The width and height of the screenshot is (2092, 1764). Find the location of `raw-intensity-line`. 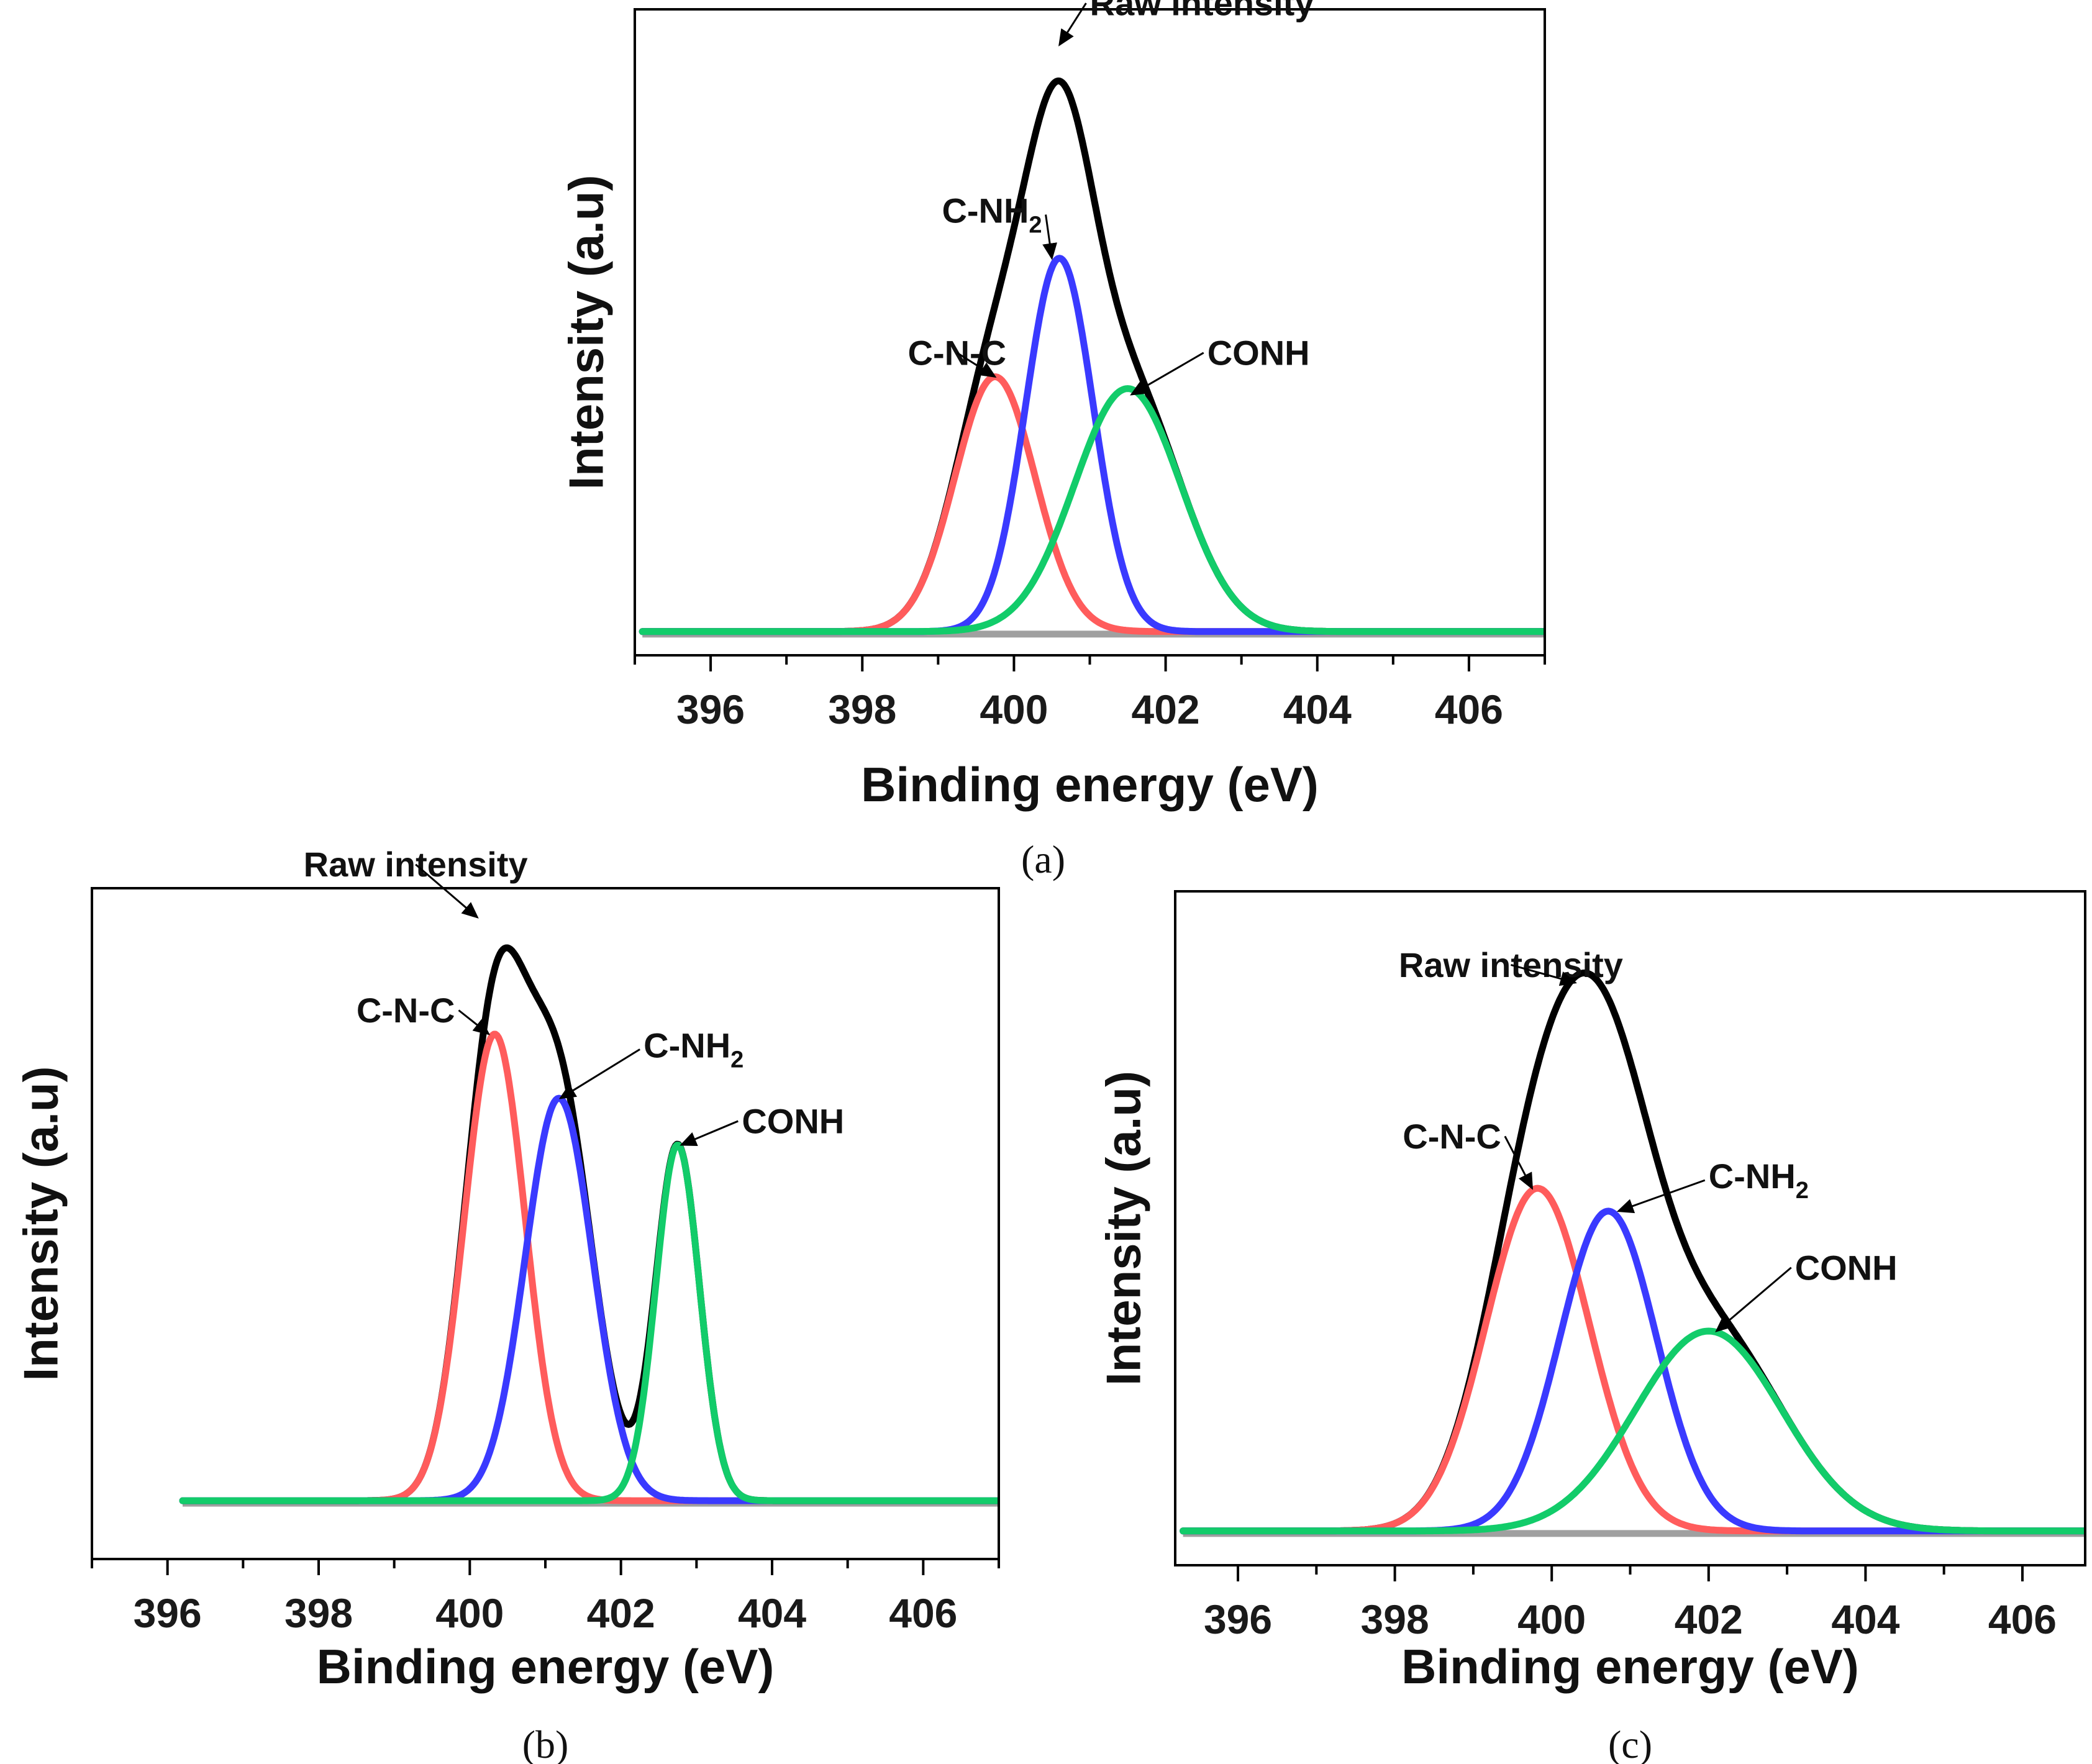

raw-intensity-line is located at coordinates (1092, 356).